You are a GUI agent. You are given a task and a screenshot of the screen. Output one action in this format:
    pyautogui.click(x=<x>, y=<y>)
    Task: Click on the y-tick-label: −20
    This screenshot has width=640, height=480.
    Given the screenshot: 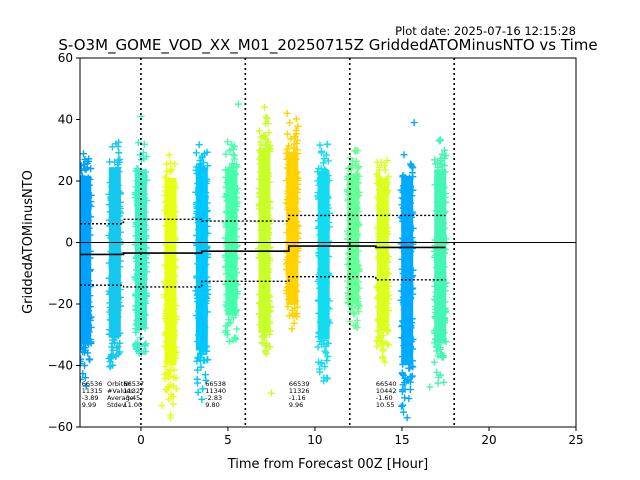 What is the action you would take?
    pyautogui.click(x=60, y=304)
    